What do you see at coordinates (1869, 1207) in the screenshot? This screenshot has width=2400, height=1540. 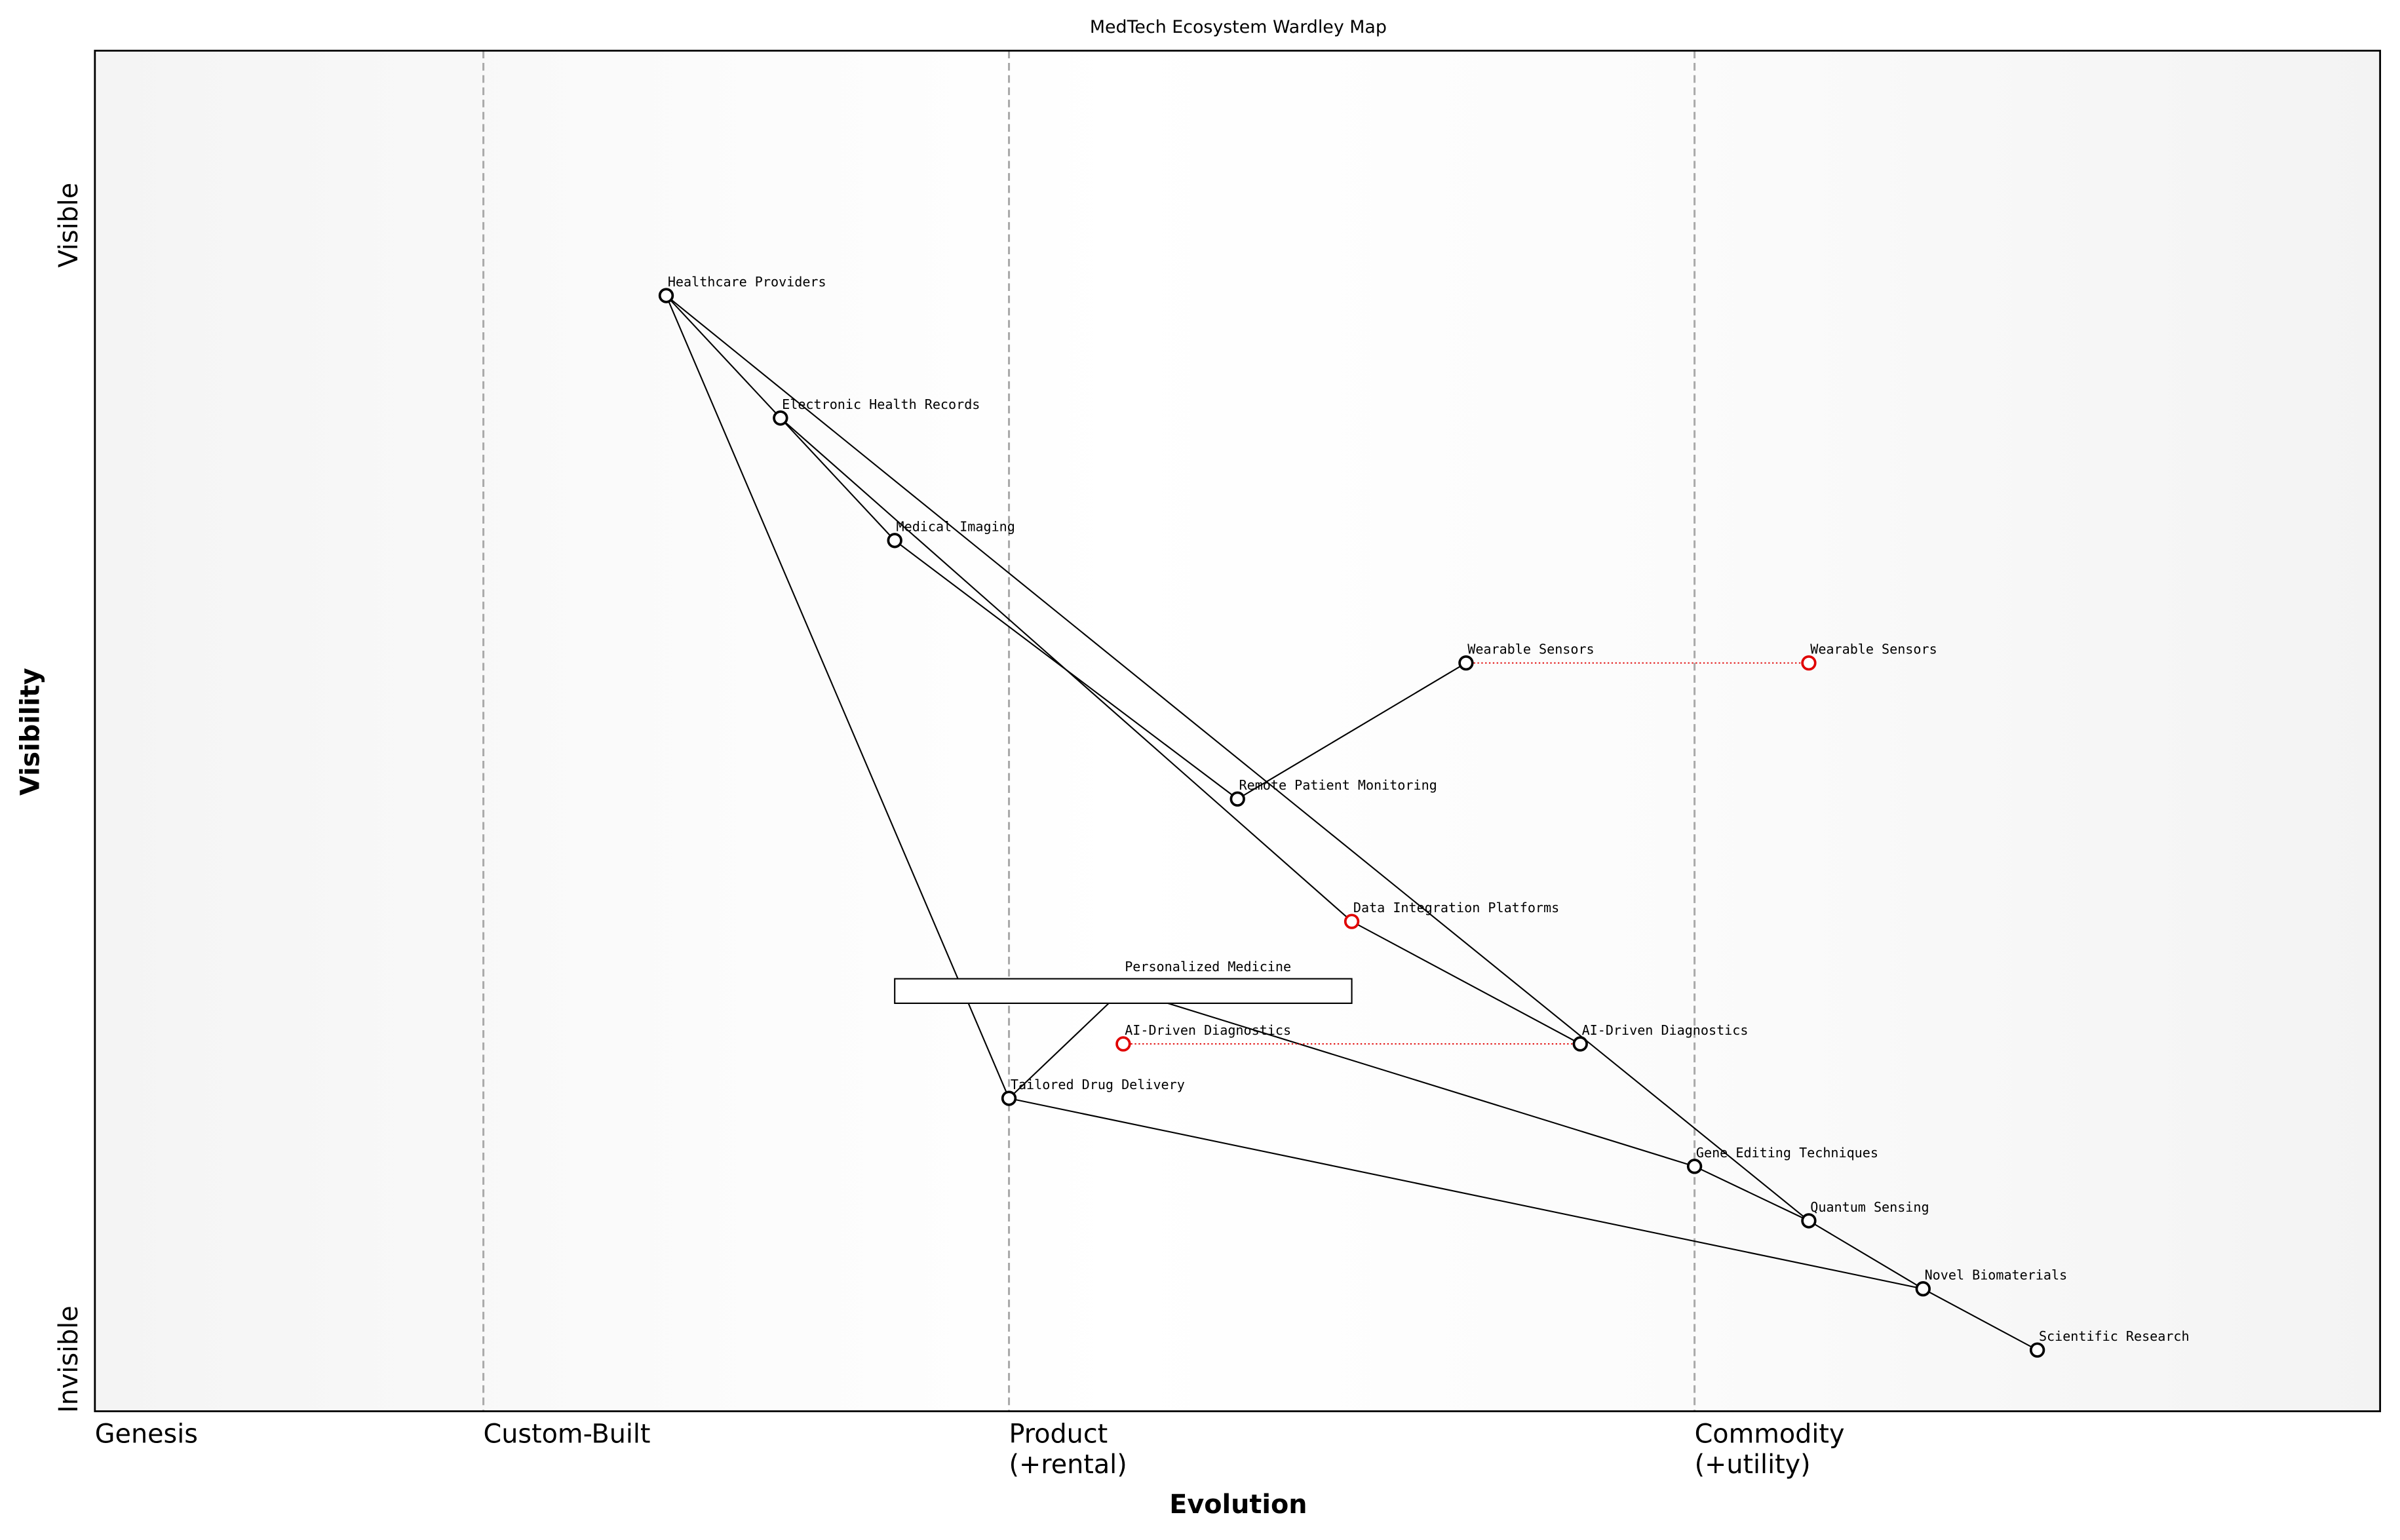 I see `component-label: Quantum Sensing` at bounding box center [1869, 1207].